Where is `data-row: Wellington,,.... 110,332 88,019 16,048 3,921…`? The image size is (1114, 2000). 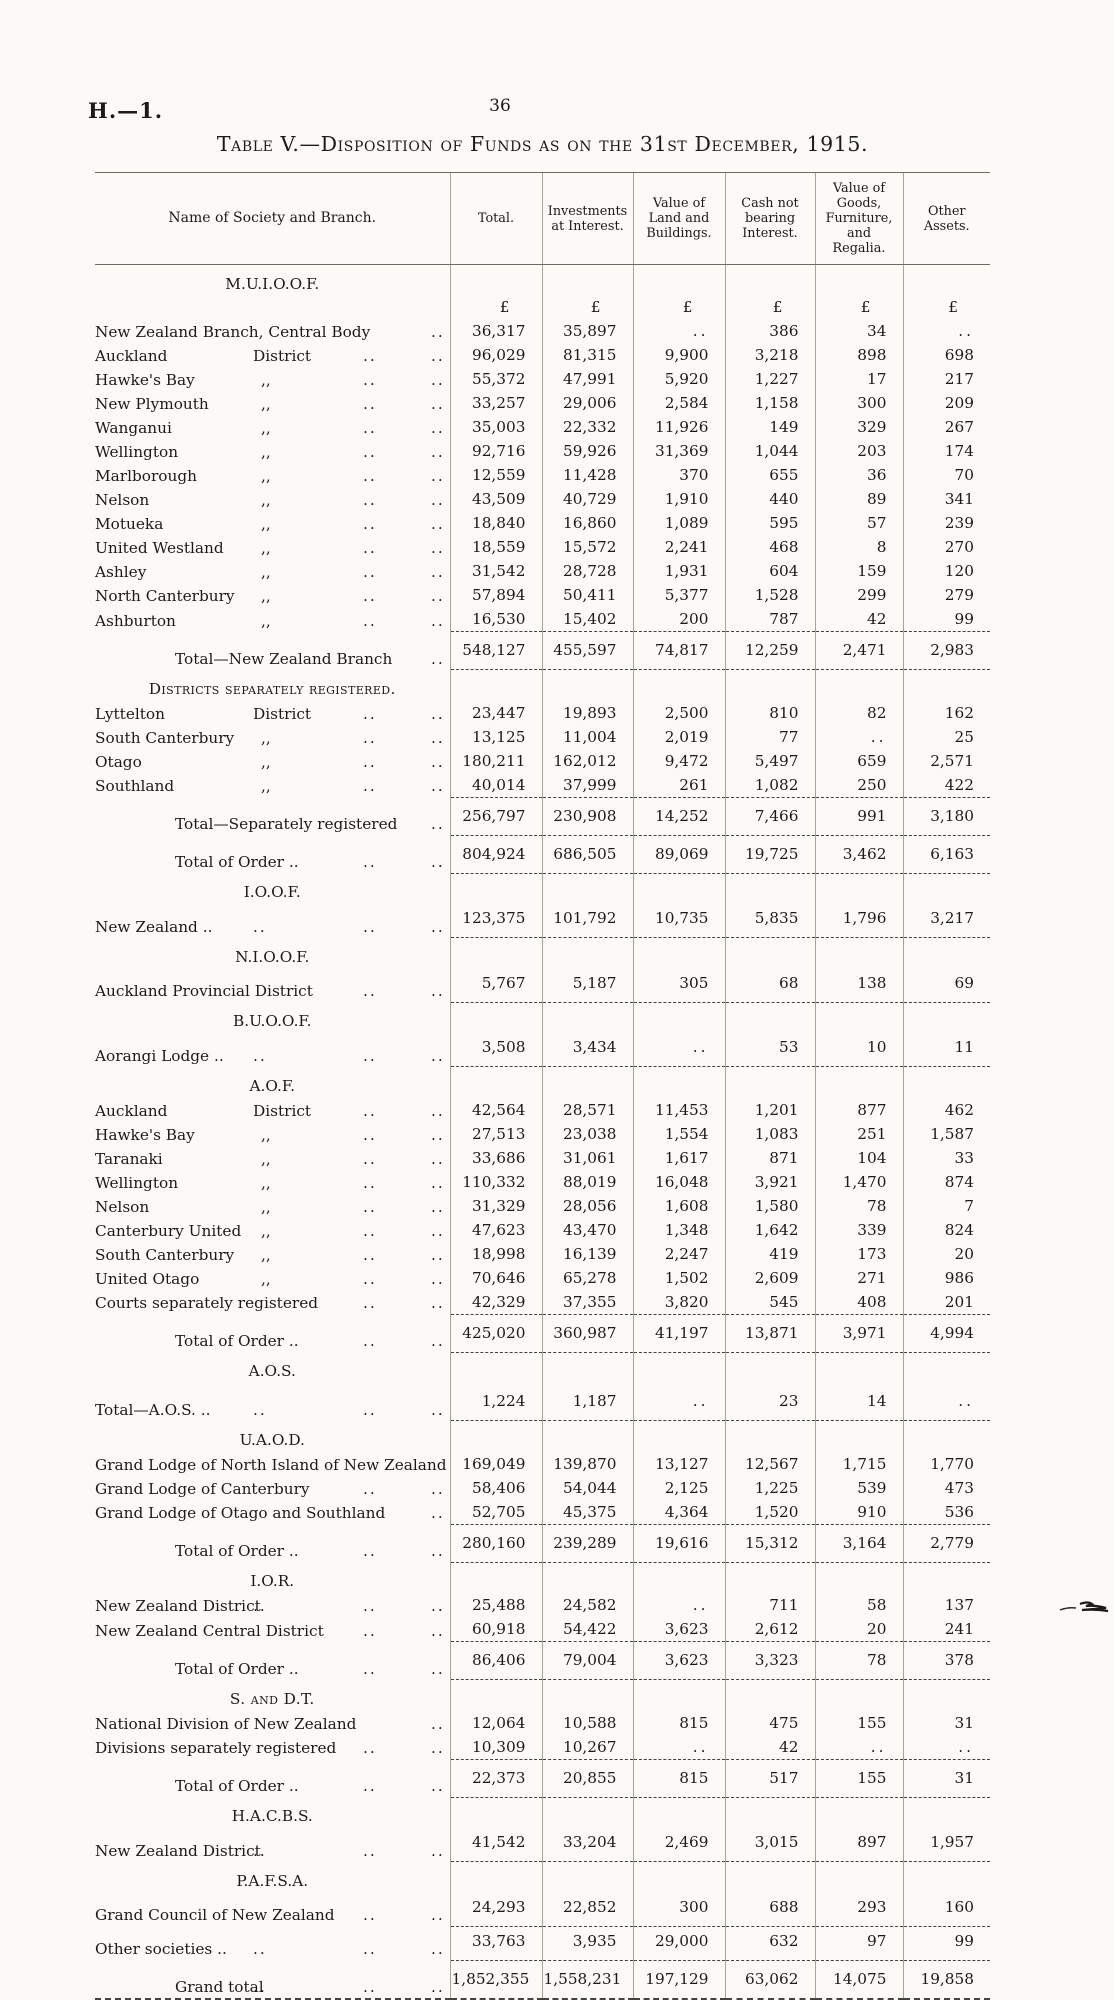 data-row: Wellington,,.... 110,332 88,019 16,048 3,921… is located at coordinates (542, 1181).